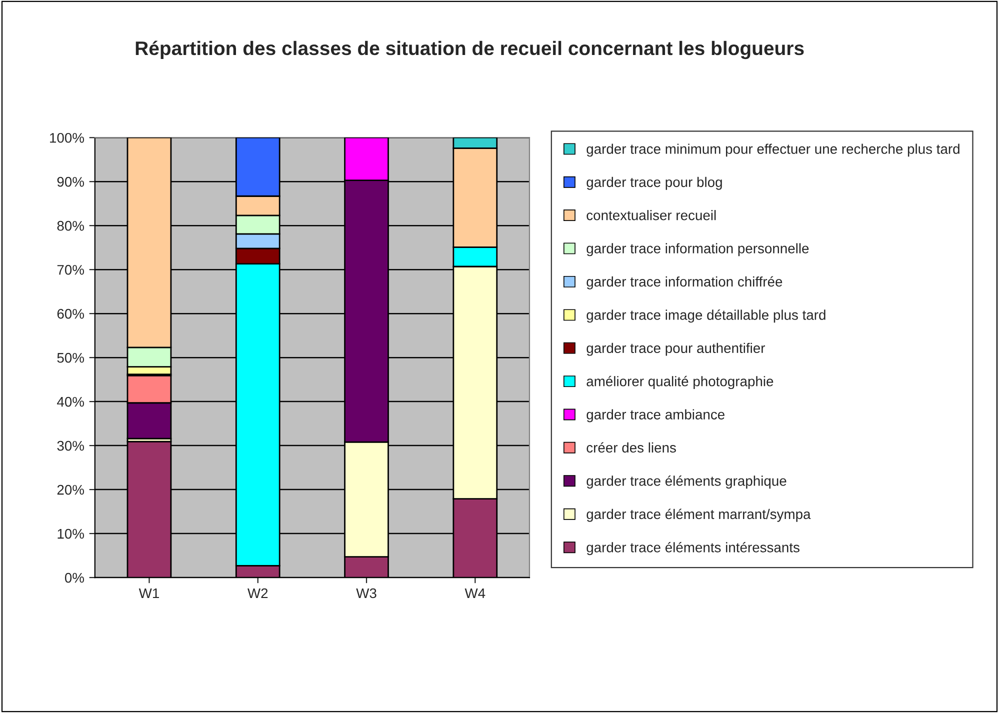 The width and height of the screenshot is (999, 713). Describe the element at coordinates (148, 593) in the screenshot. I see `x-tick-label: W1` at that location.